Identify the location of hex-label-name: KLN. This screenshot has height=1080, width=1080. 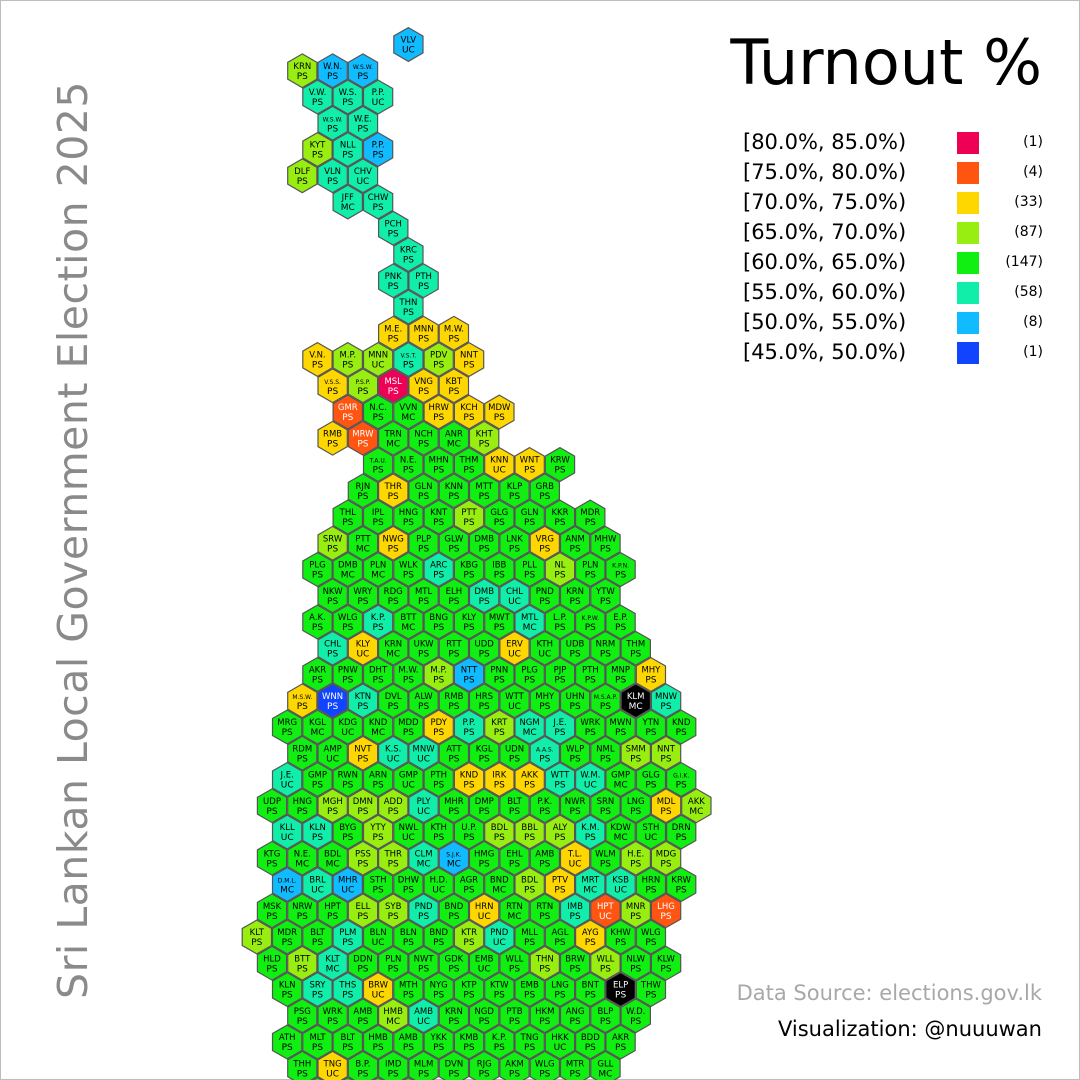
(317, 828).